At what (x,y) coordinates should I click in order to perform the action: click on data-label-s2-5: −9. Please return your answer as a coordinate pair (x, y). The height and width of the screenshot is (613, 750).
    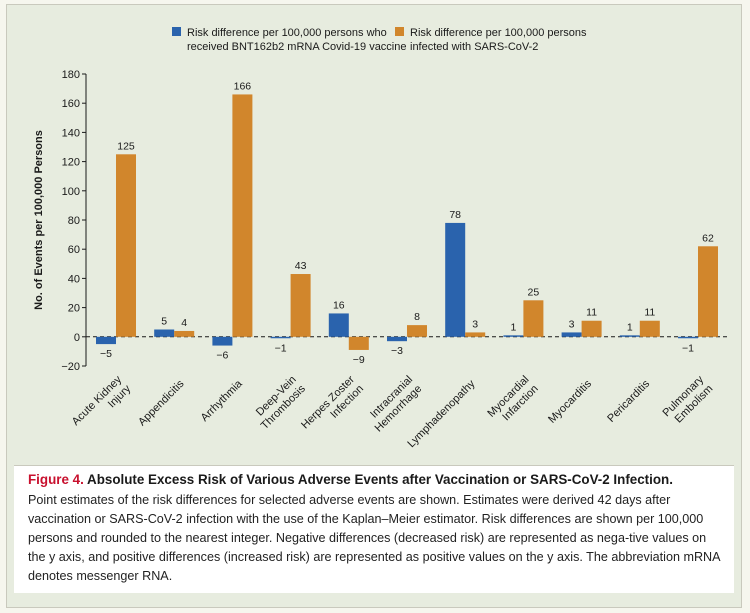
    Looking at the image, I should click on (359, 360).